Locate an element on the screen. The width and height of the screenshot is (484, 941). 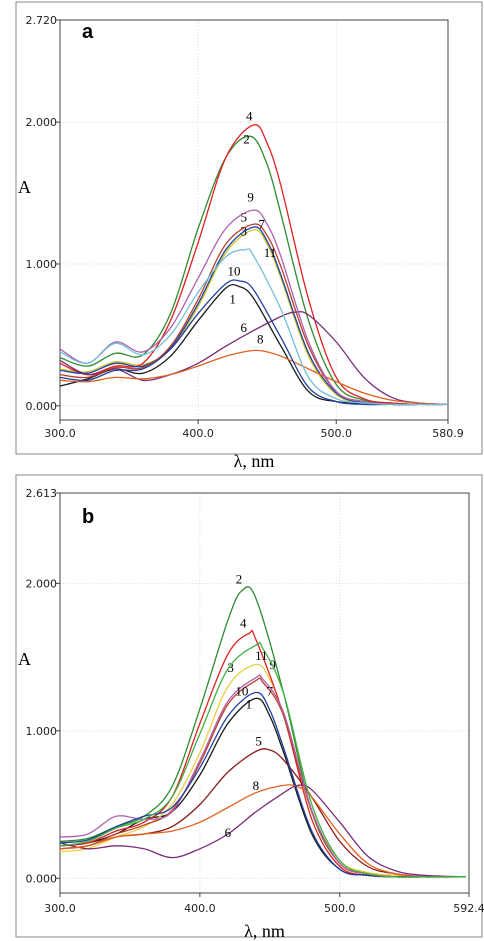
y-tick-label: 2.613 is located at coordinates (42, 493).